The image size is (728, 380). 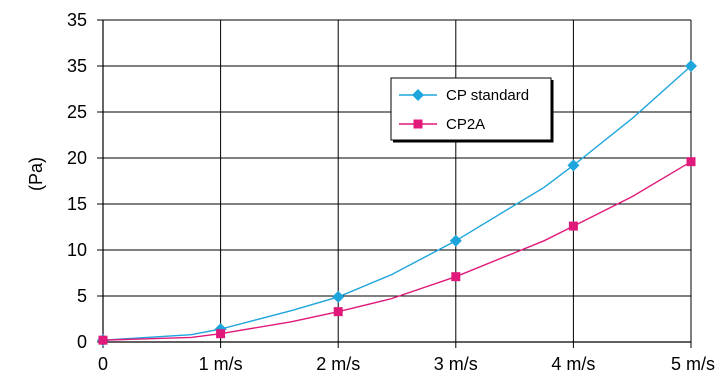 I want to click on legend-box, so click(x=471, y=109).